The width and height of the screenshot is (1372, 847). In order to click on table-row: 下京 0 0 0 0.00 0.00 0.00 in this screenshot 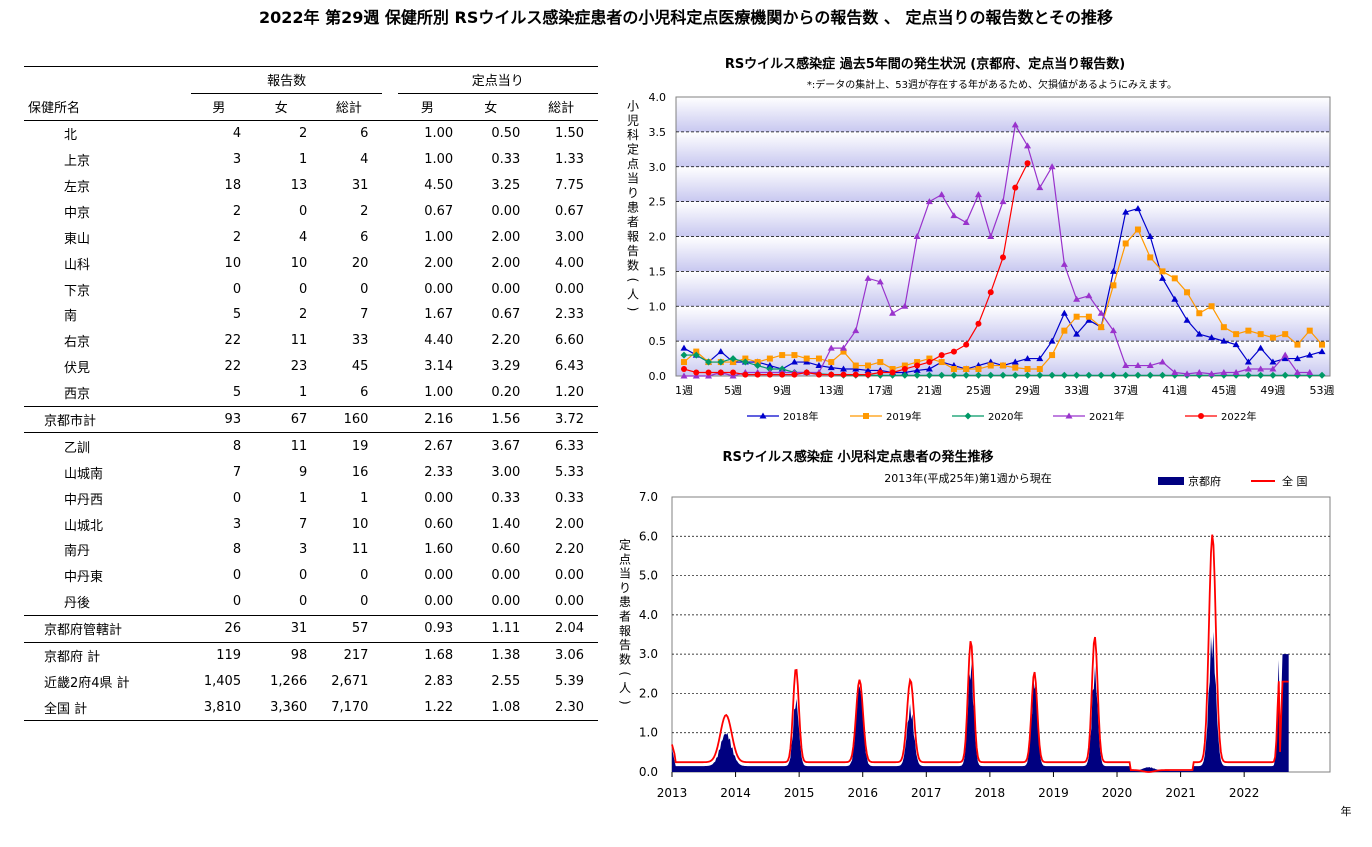, I will do `click(311, 289)`.